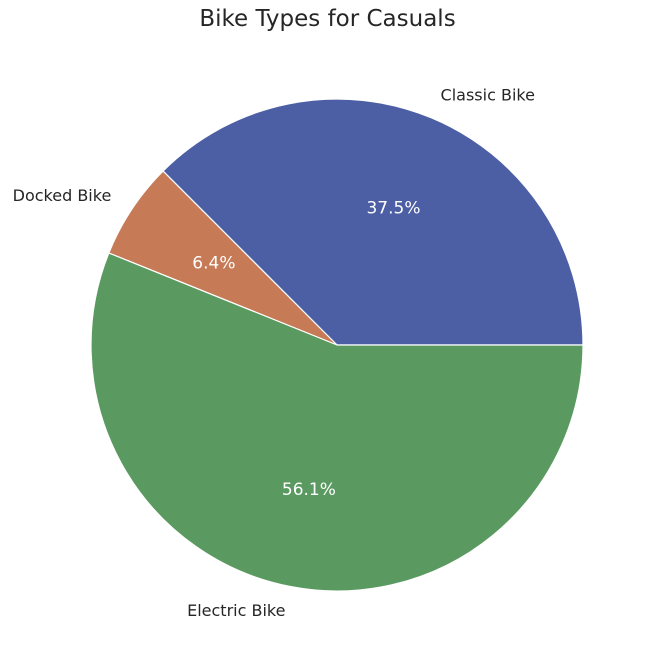  Describe the element at coordinates (327, 19) in the screenshot. I see `chart-title: Bike Types for Casuals` at that location.